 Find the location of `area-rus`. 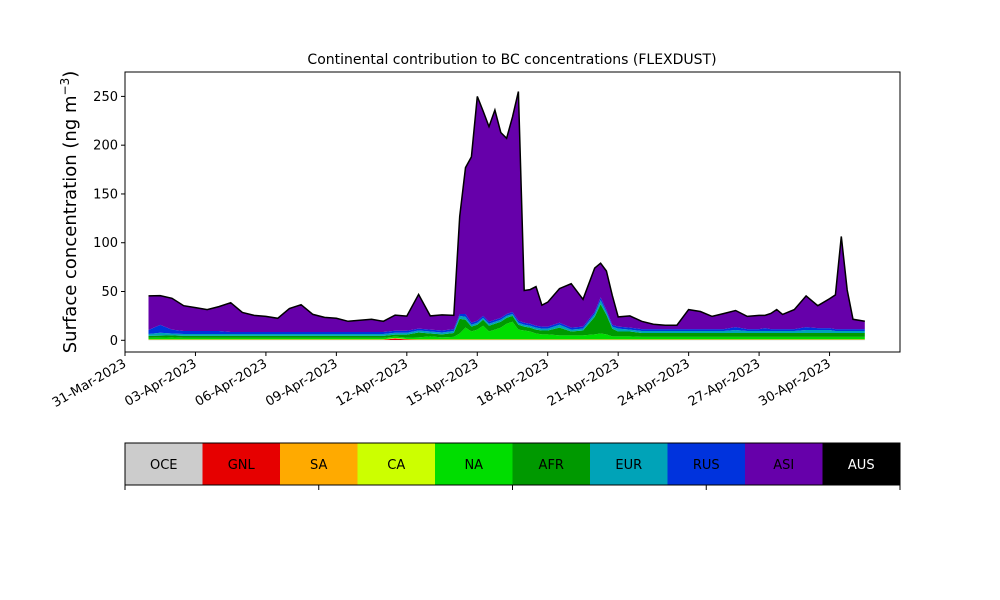

area-rus is located at coordinates (506, 315).